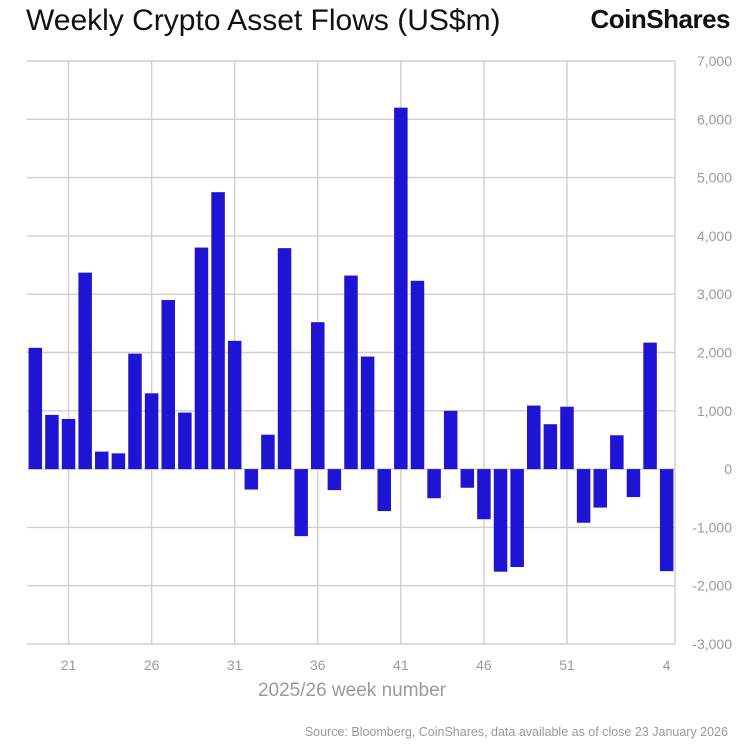 The width and height of the screenshot is (750, 754). Describe the element at coordinates (728, 469) in the screenshot. I see `y-tick-label: 0` at that location.